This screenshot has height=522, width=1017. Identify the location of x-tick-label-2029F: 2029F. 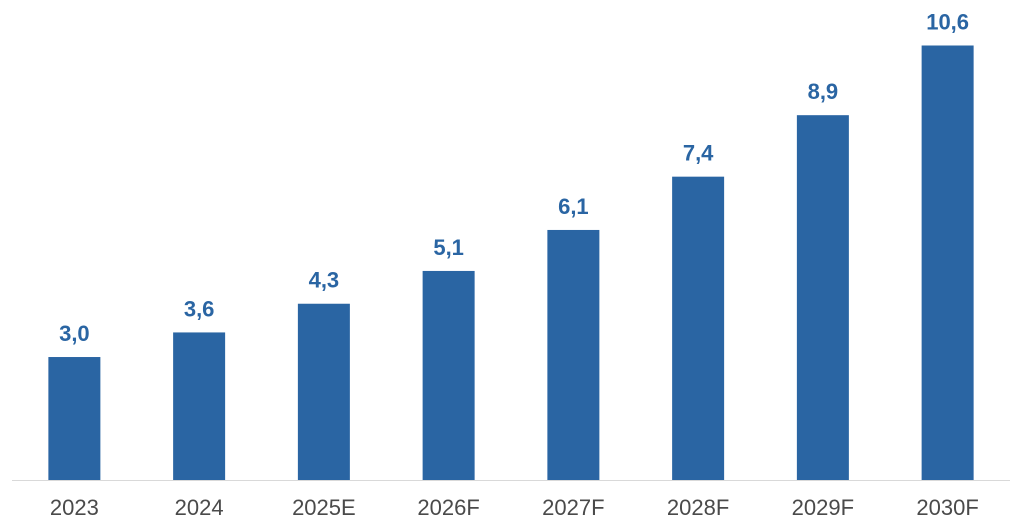
(823, 507).